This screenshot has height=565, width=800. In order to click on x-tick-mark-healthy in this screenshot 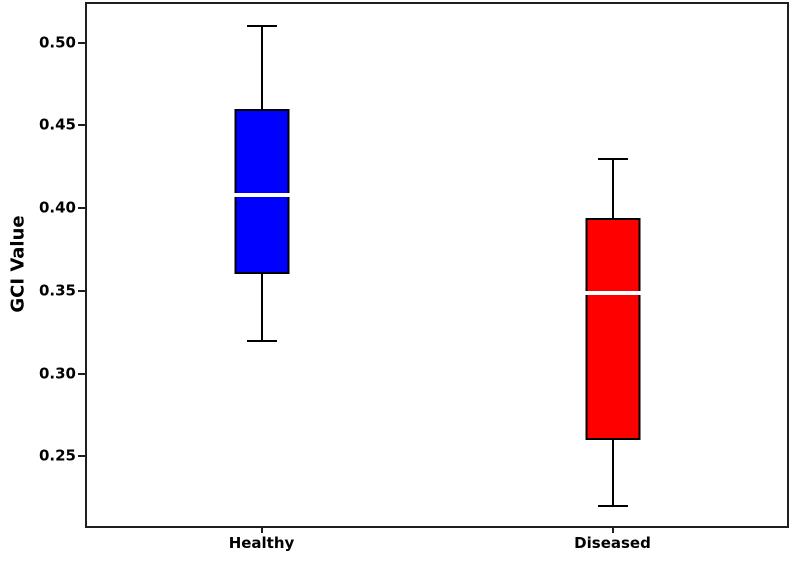, I will do `click(261, 530)`.